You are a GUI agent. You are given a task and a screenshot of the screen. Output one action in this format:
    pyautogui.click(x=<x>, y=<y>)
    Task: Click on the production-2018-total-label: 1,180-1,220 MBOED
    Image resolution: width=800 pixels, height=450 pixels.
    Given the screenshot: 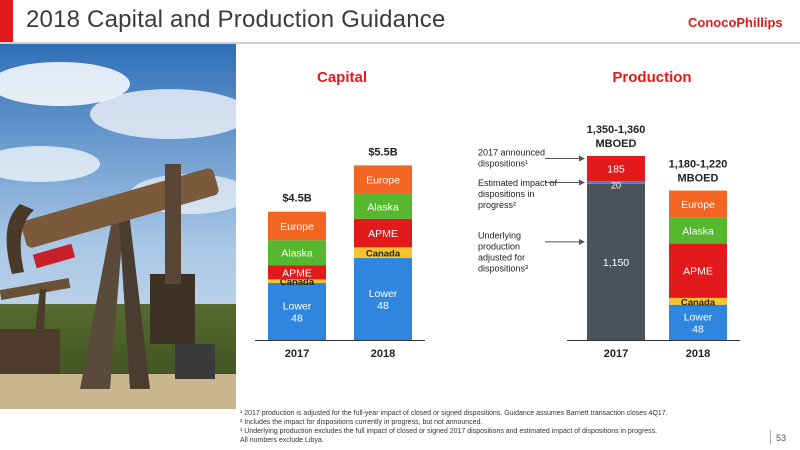 What is the action you would take?
    pyautogui.click(x=698, y=172)
    